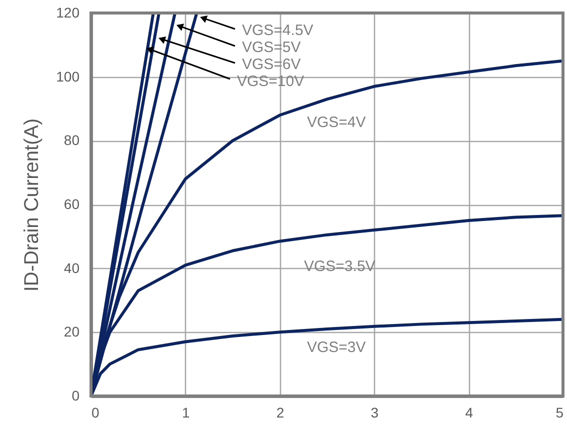 This screenshot has height=429, width=567. I want to click on x-tick-label: 5, so click(560, 412).